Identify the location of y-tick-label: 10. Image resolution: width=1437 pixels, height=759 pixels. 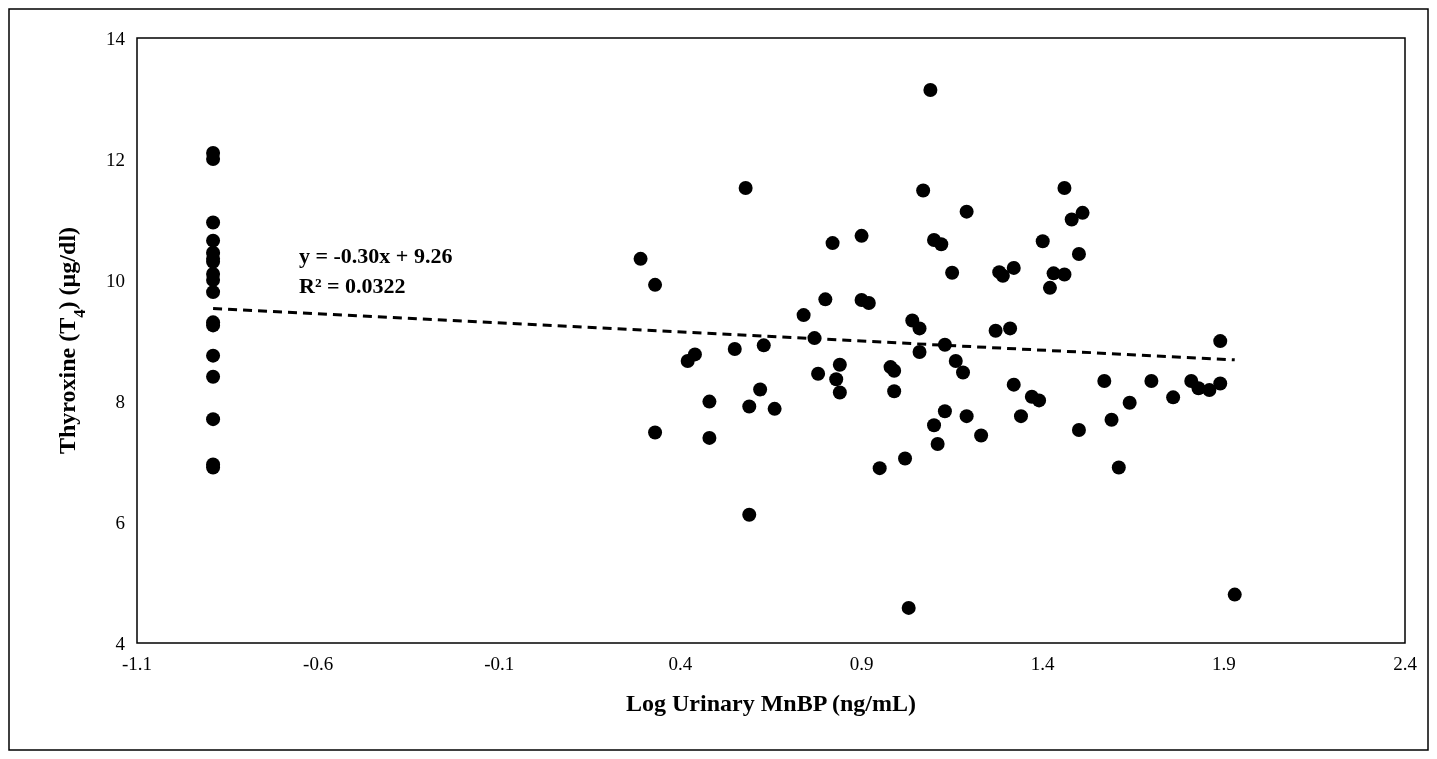
(115, 280).